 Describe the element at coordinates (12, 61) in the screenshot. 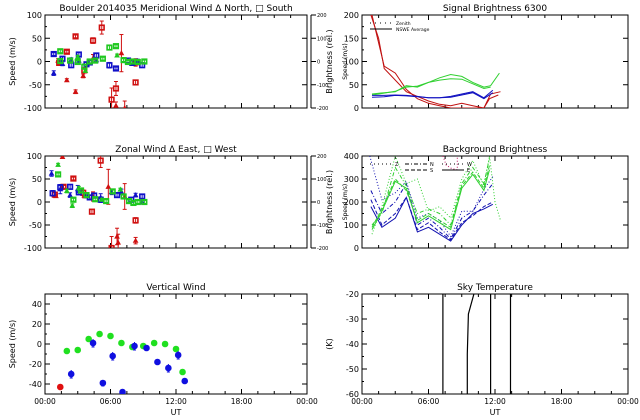

I see `y-axis-label: Speed (m/s)` at that location.